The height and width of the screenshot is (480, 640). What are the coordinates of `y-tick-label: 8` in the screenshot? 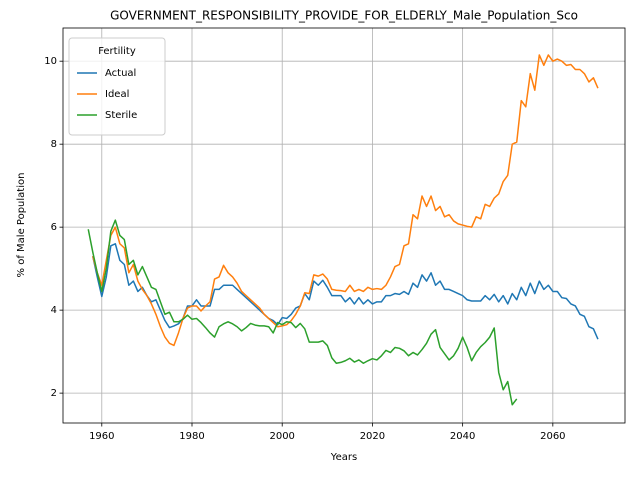 It's located at (54, 144).